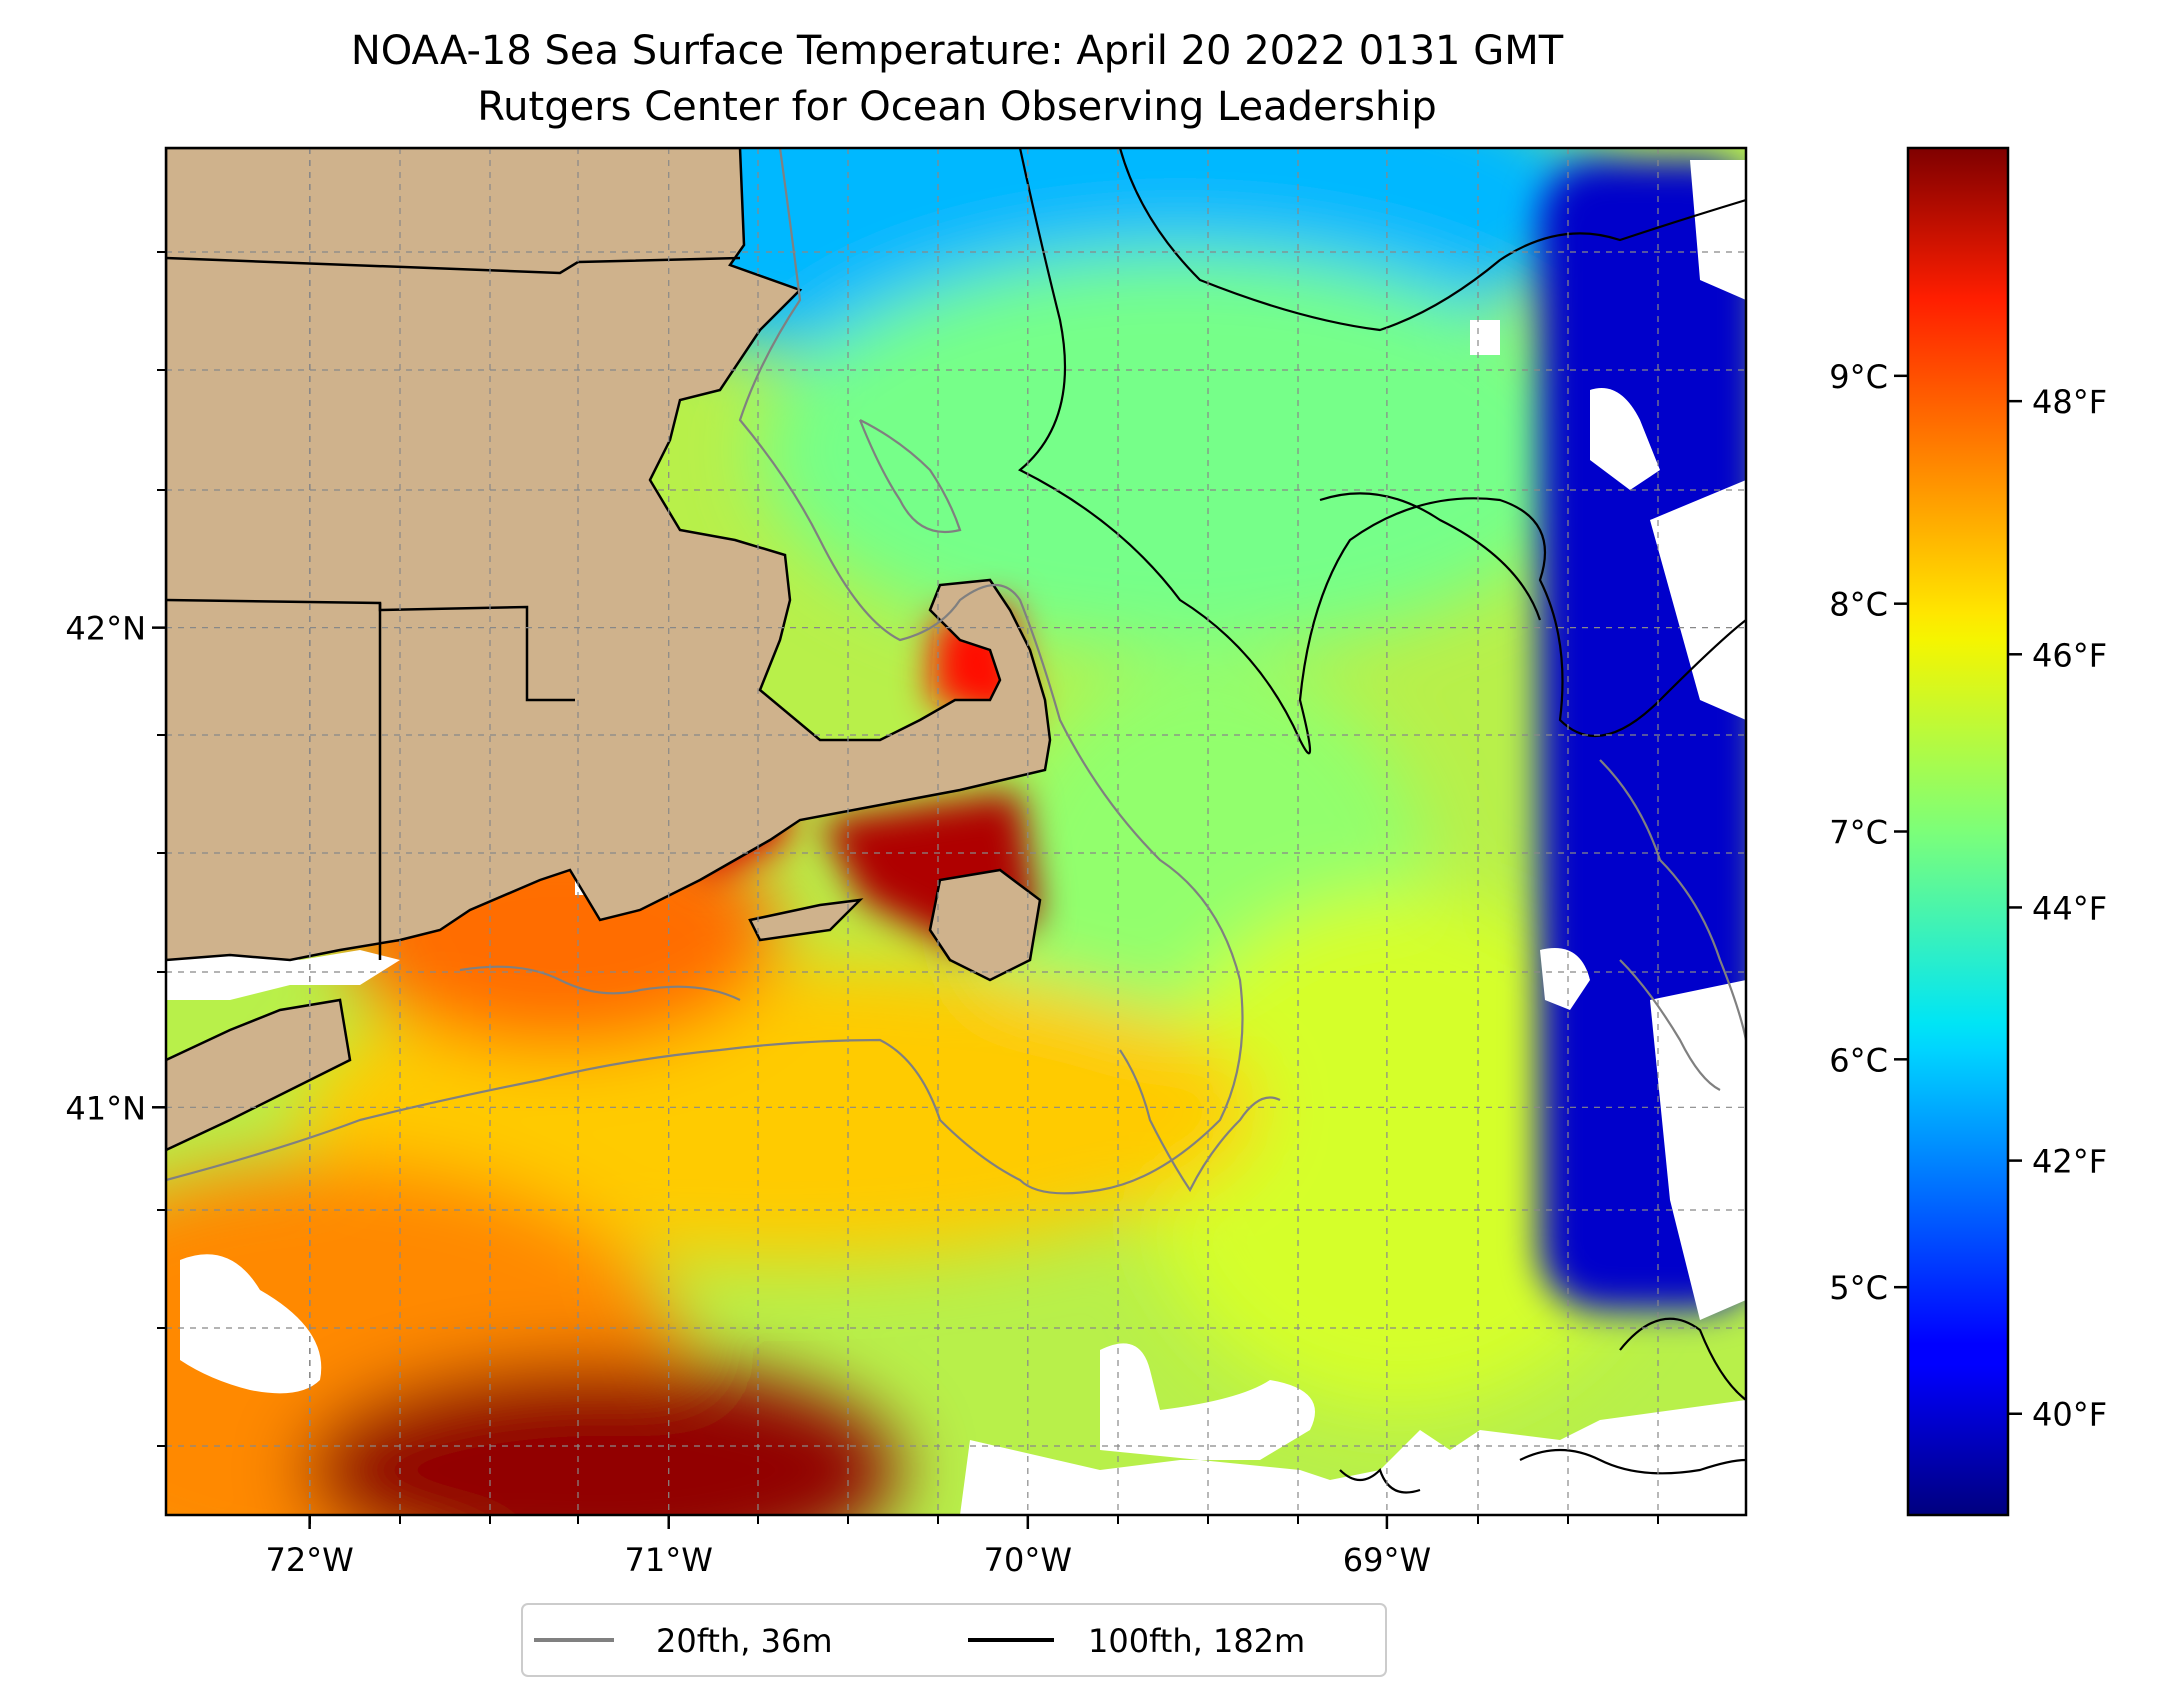 The height and width of the screenshot is (1708, 2160). What do you see at coordinates (2069, 908) in the screenshot?
I see `colorbar-f-tick-label: 44°F` at bounding box center [2069, 908].